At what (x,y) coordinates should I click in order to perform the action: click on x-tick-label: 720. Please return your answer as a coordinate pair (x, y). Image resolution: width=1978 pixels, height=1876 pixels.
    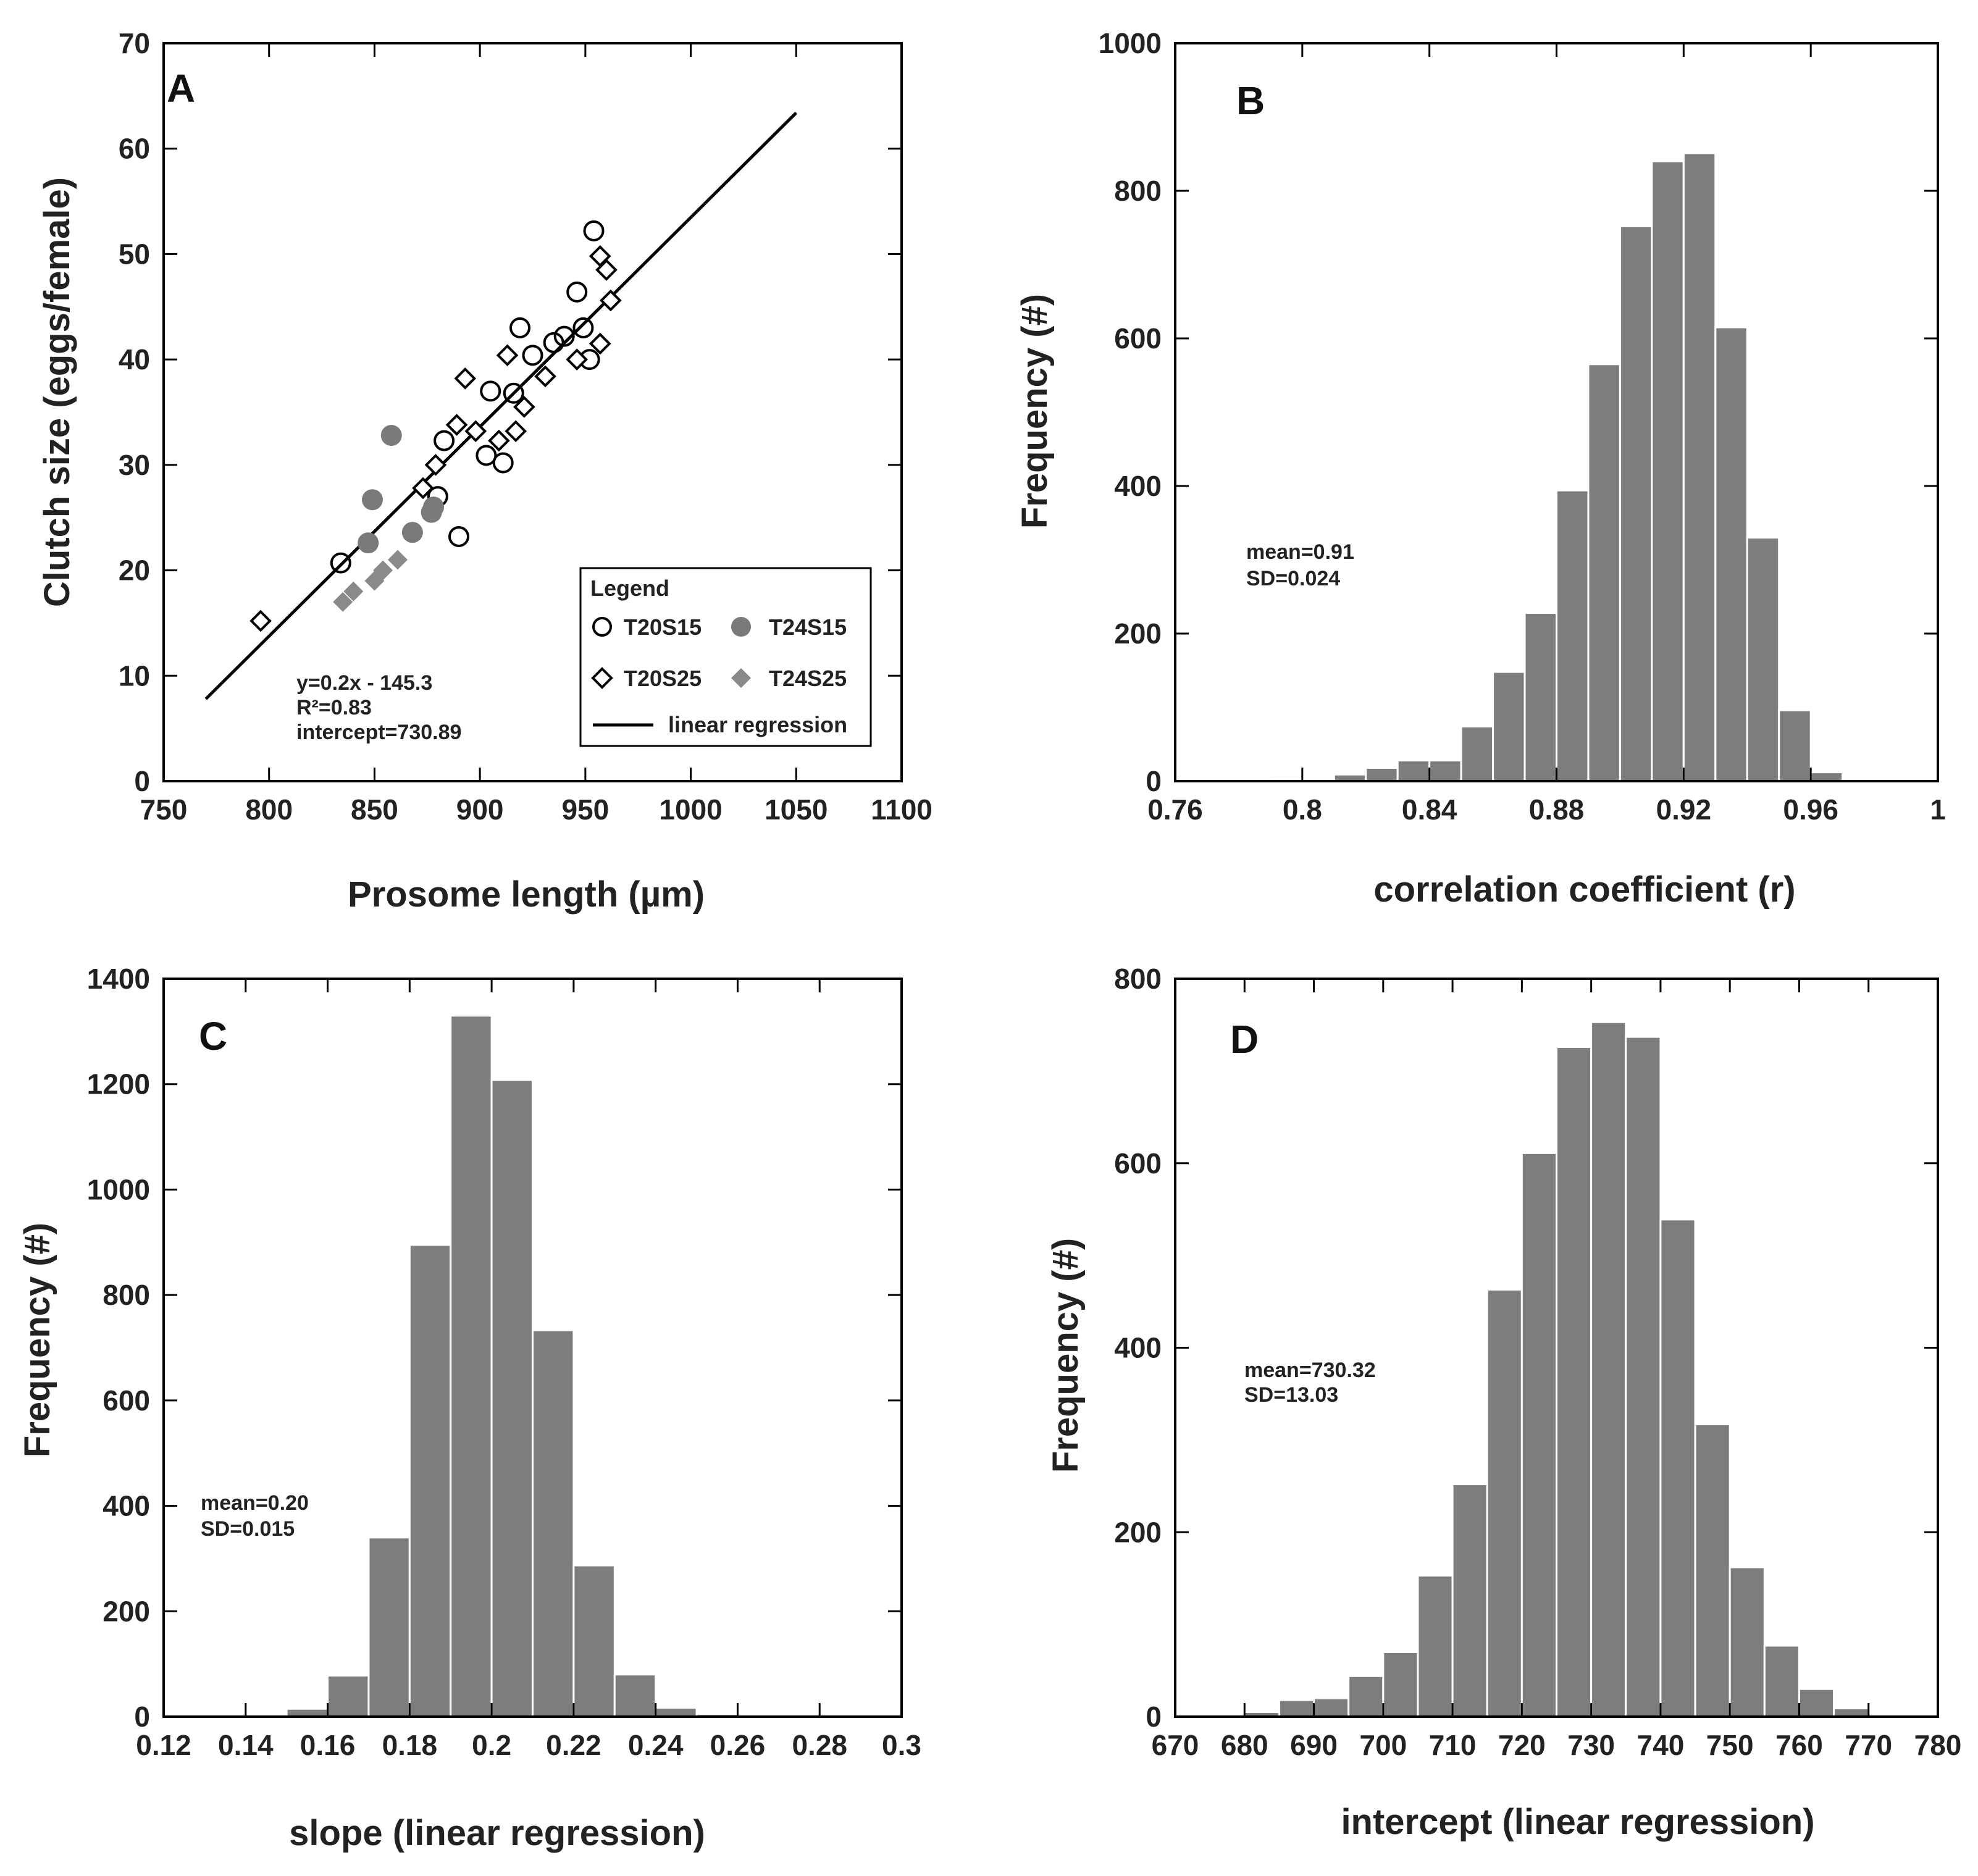
    Looking at the image, I should click on (1522, 1745).